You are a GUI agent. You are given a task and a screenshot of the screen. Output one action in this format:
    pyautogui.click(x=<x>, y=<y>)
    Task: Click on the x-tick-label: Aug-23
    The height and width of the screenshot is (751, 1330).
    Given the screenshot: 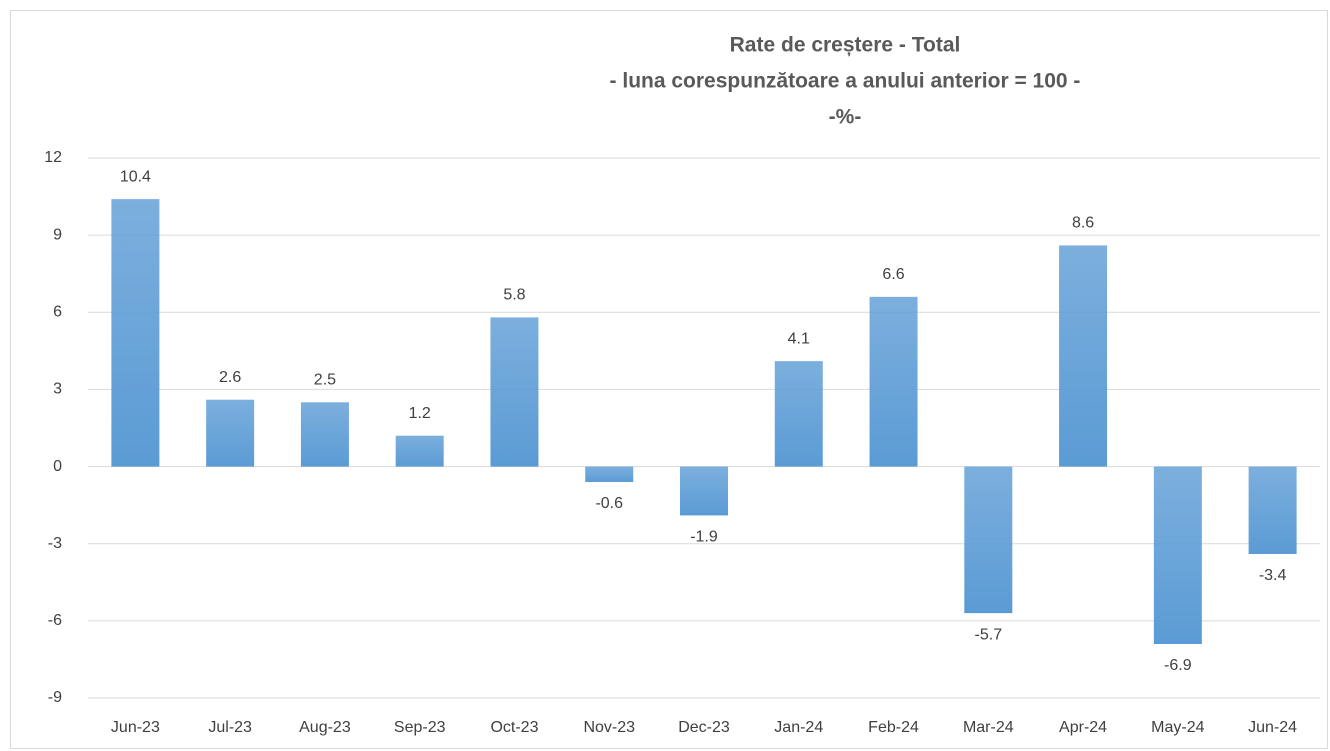 What is the action you would take?
    pyautogui.click(x=325, y=727)
    